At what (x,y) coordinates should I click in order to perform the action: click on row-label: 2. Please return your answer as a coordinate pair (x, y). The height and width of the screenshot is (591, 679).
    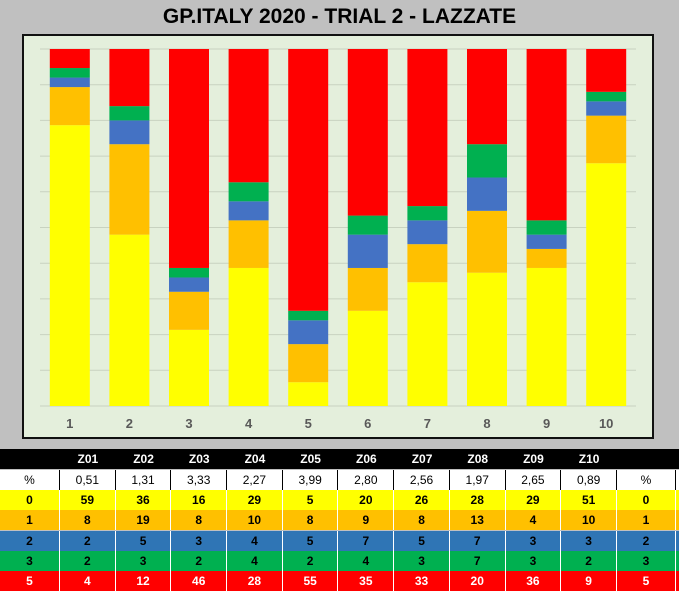
    Looking at the image, I should click on (30, 540).